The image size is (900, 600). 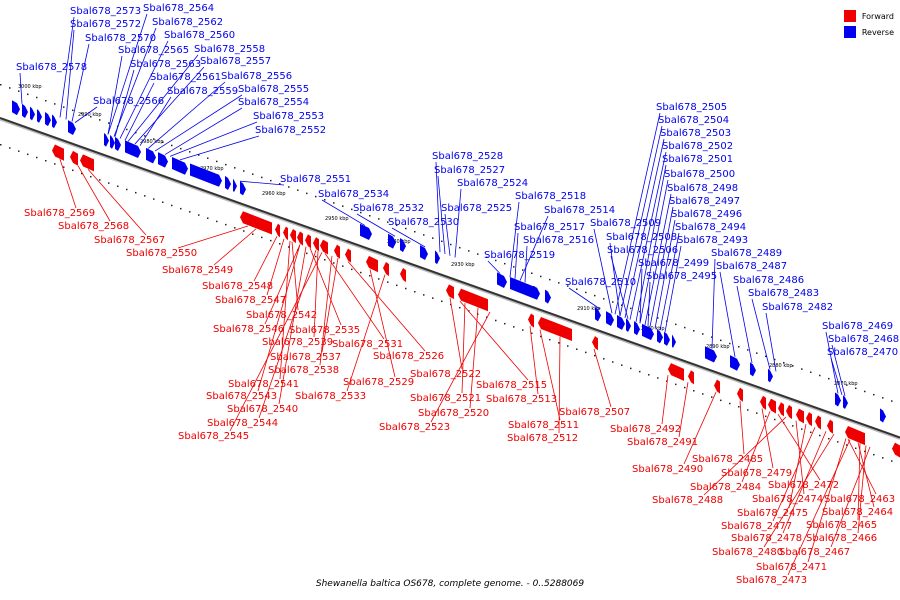 What do you see at coordinates (388, 208) in the screenshot?
I see `reverse-gene-label: Sbal678_2532` at bounding box center [388, 208].